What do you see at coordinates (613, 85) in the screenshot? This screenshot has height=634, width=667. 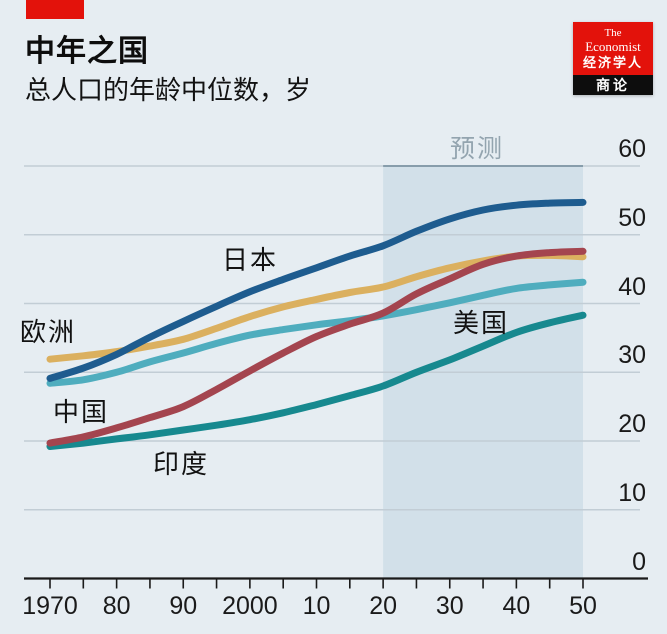 I see `logo-shanglun-band: 商论` at bounding box center [613, 85].